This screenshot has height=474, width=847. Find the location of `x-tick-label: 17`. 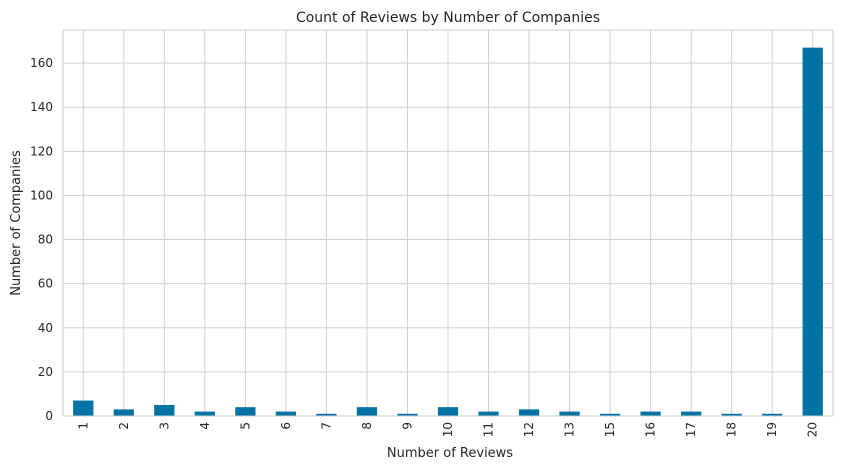

x-tick-label: 17 is located at coordinates (691, 429).